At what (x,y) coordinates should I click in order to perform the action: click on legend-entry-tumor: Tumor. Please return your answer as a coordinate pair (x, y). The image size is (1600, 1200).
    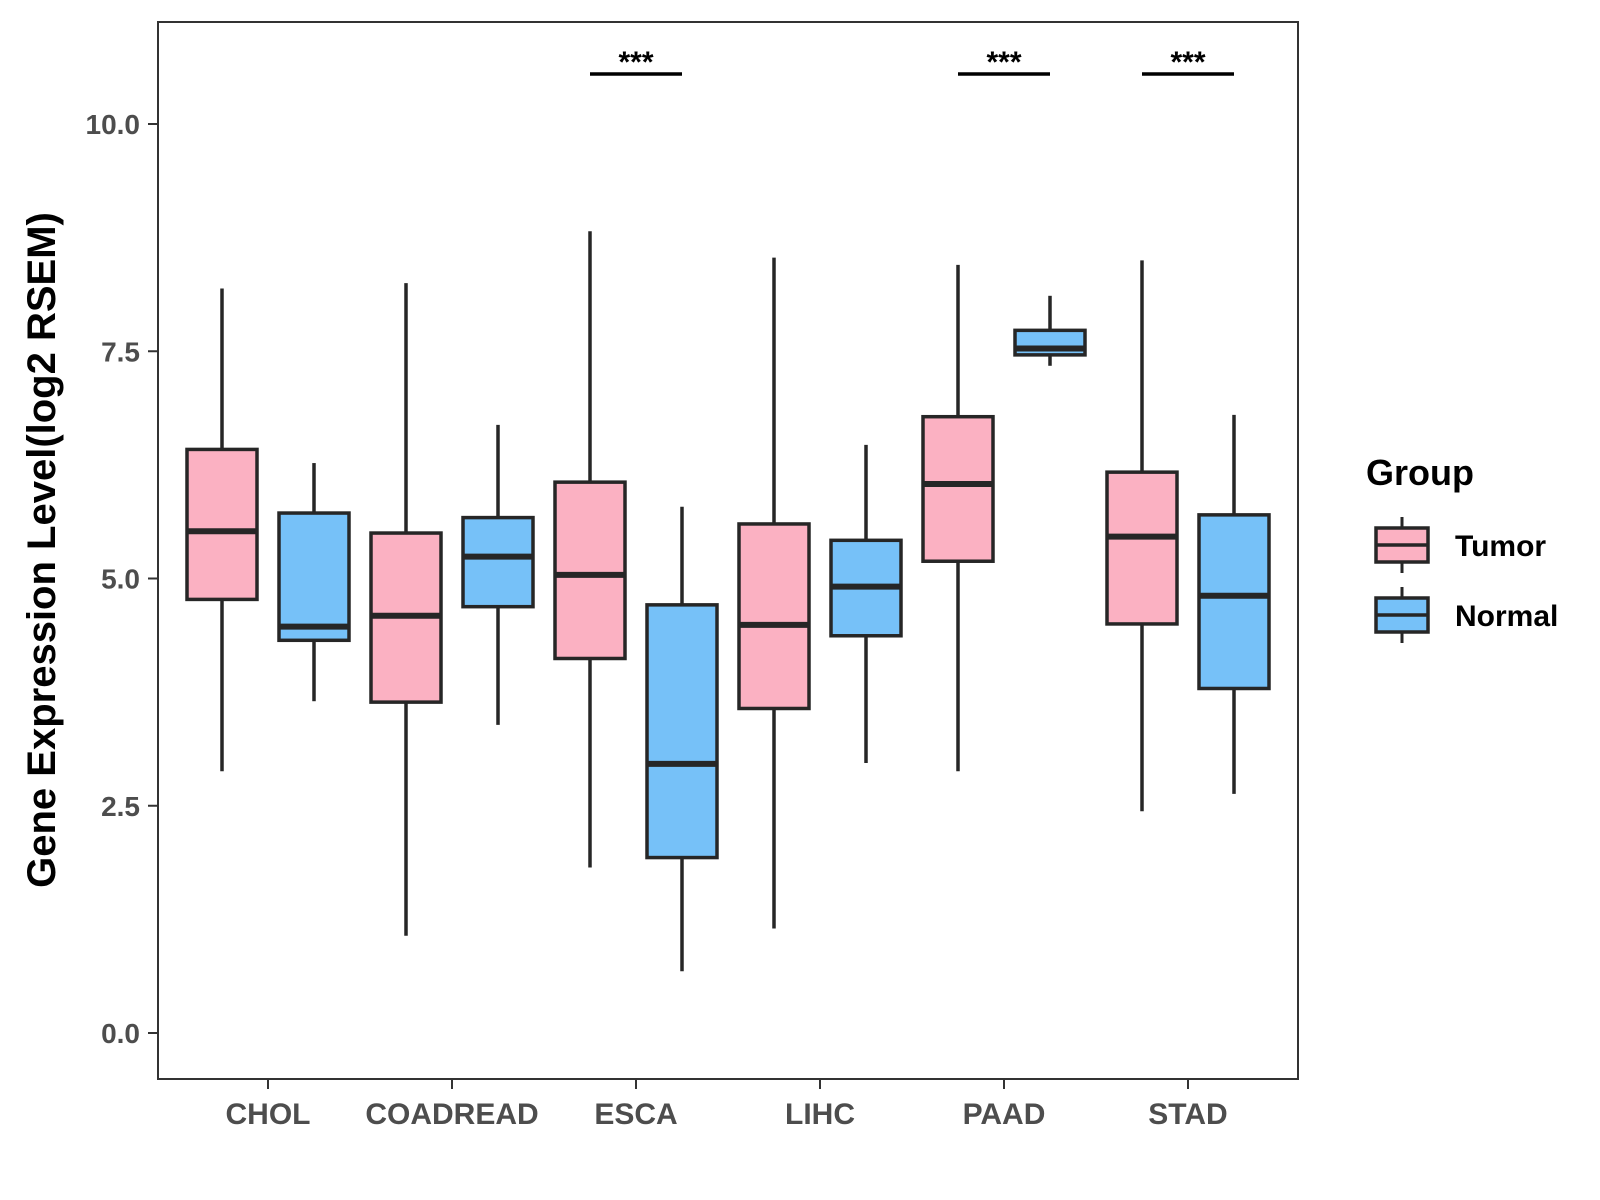
    Looking at the image, I should click on (1460, 545).